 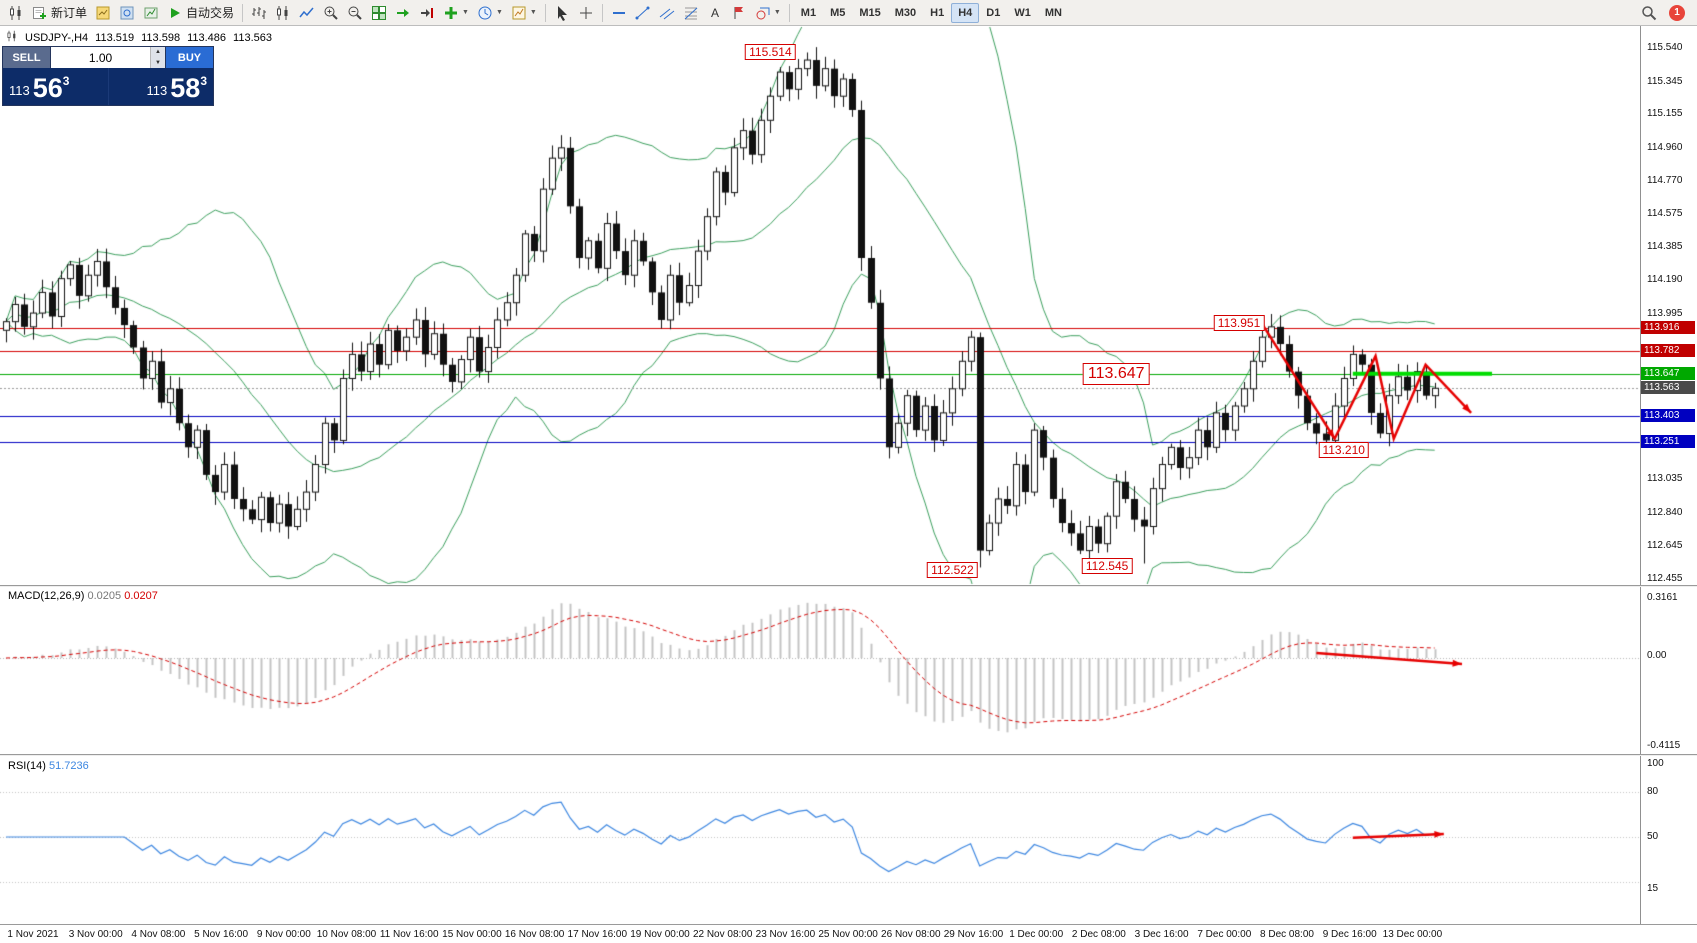 I want to click on crosshair-tool, so click(x=586, y=13).